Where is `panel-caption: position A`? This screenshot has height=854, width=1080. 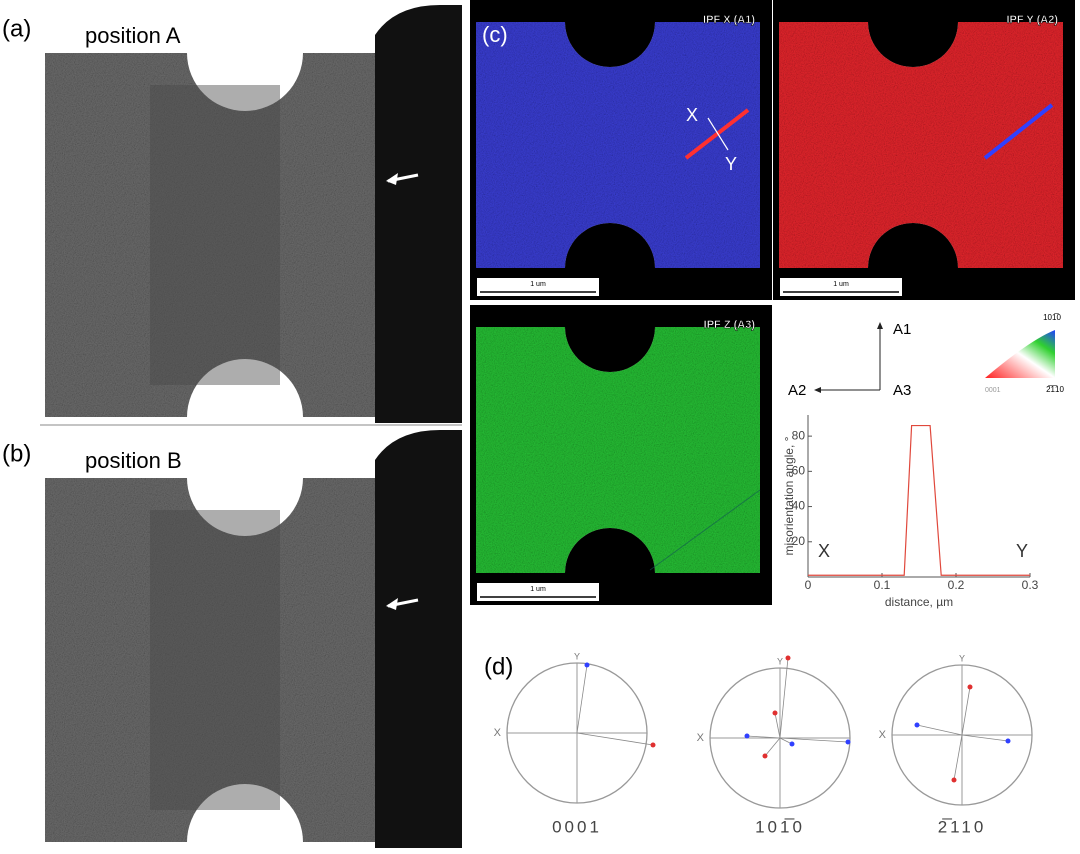 panel-caption: position A is located at coordinates (133, 35).